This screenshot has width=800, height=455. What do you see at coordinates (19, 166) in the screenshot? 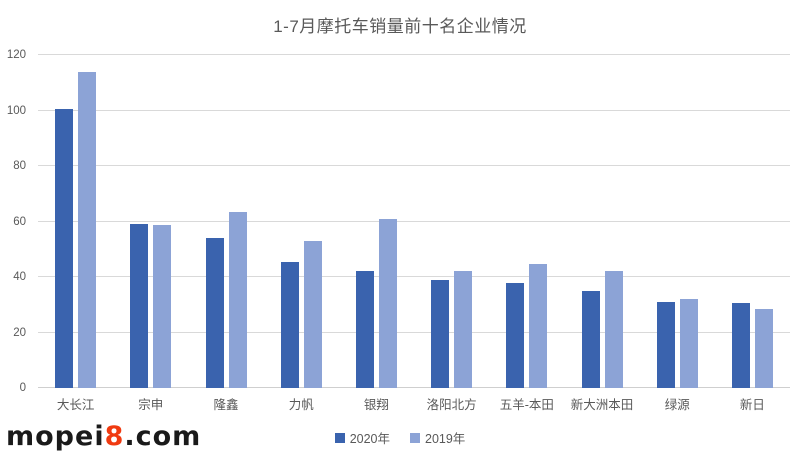
I see `y-axis-tick-label: 80` at bounding box center [19, 166].